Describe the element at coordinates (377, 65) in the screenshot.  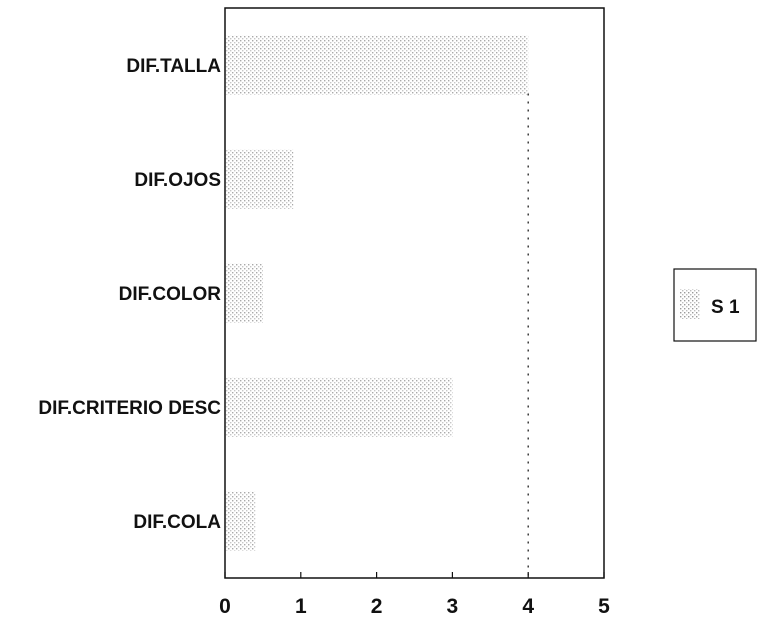
I see `bar-dif-talla` at that location.